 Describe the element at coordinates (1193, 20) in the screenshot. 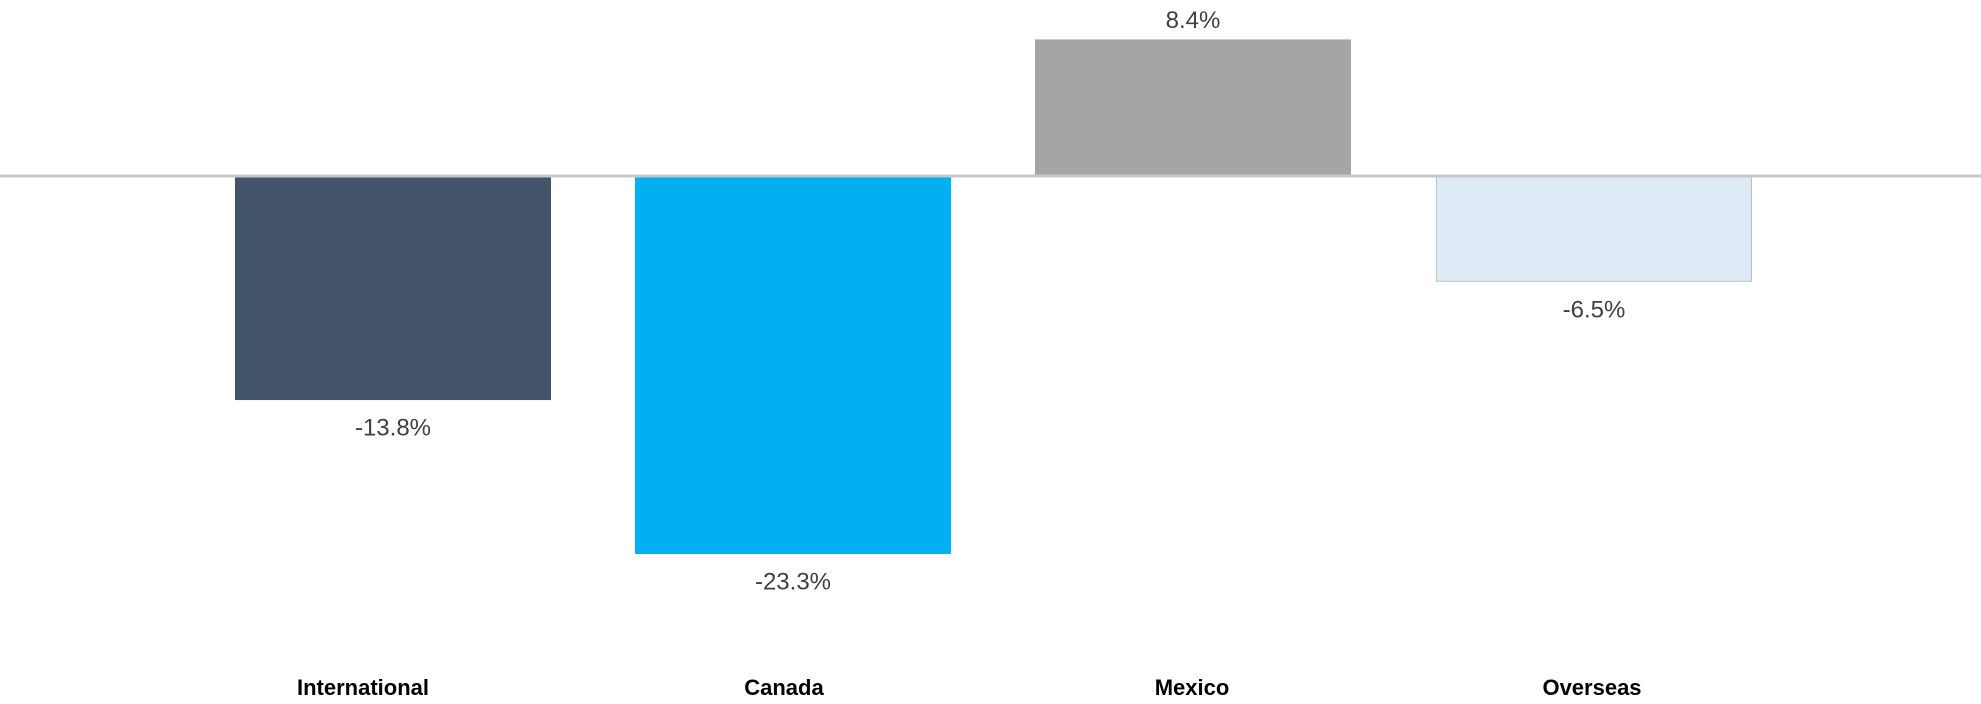

I see `data-label-mexico: 8.4%` at that location.